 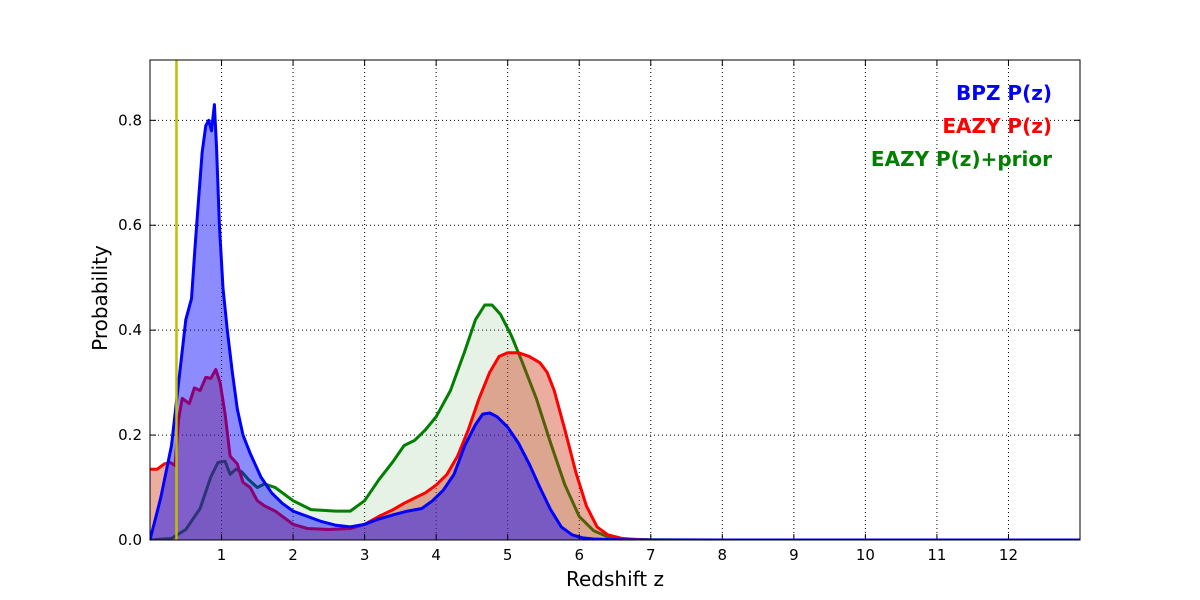 What do you see at coordinates (579, 555) in the screenshot?
I see `x-tick-label: 6` at bounding box center [579, 555].